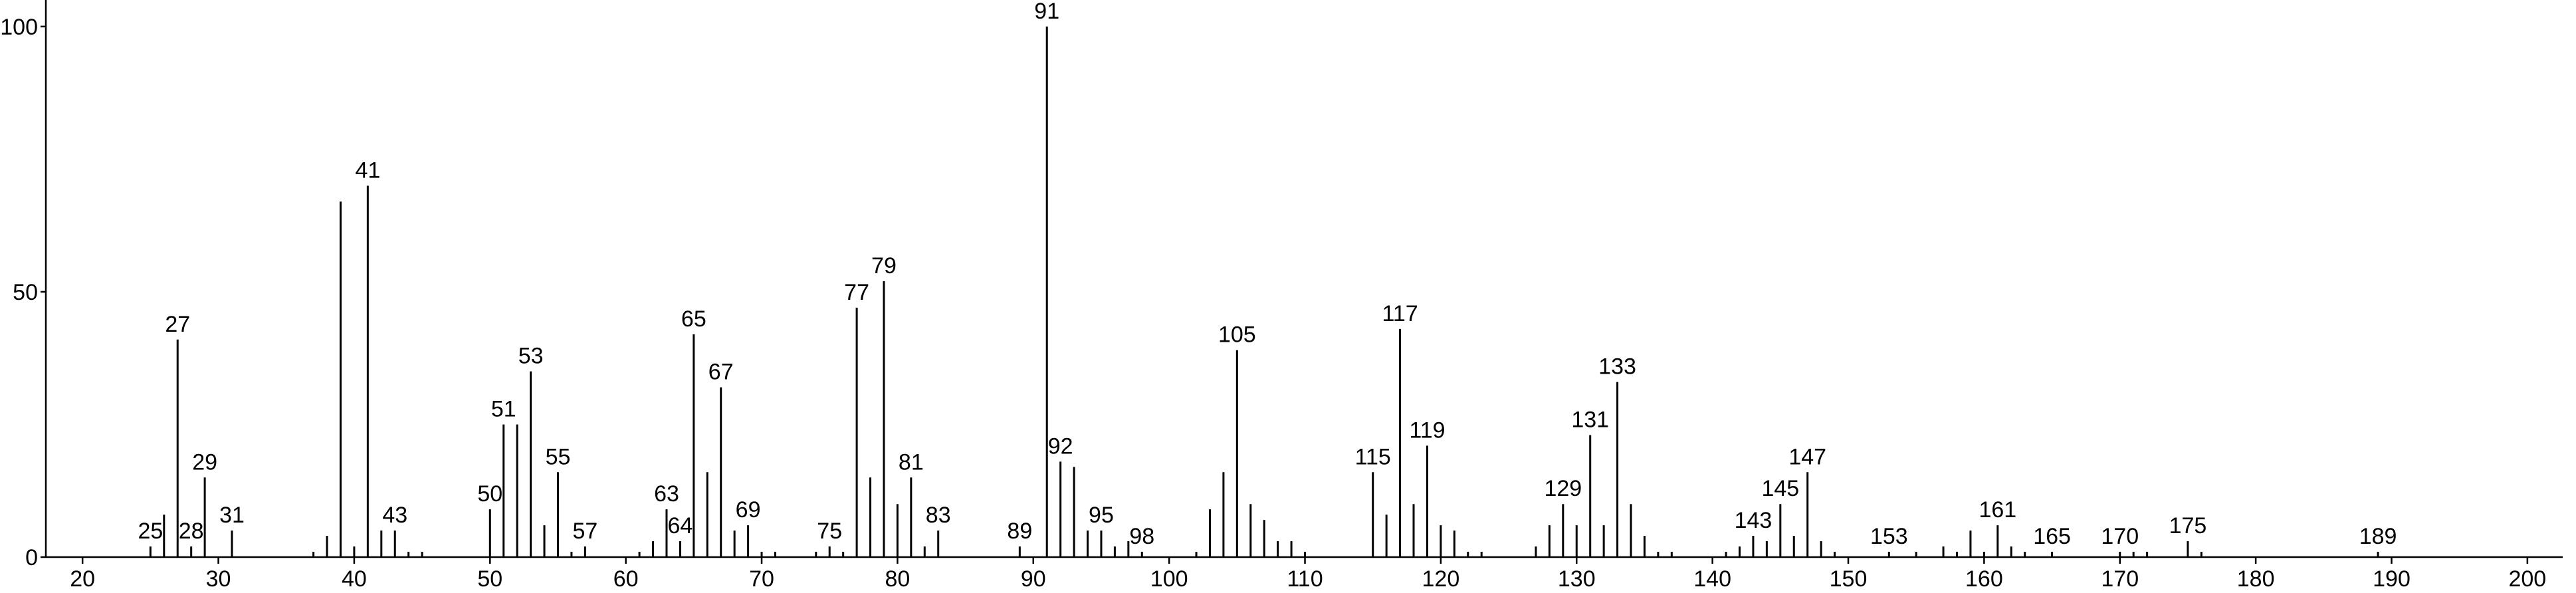  I want to click on x-tick-label: 170, so click(2120, 579).